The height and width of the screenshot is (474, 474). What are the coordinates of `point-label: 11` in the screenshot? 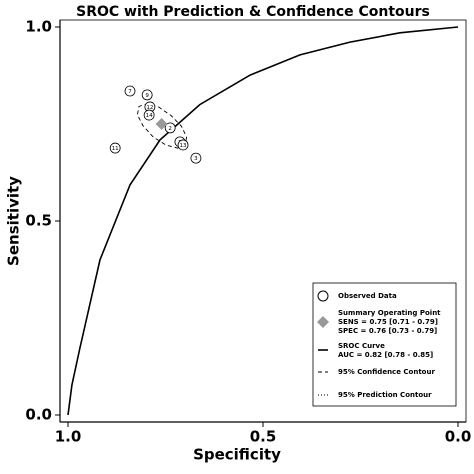 It's located at (115, 149).